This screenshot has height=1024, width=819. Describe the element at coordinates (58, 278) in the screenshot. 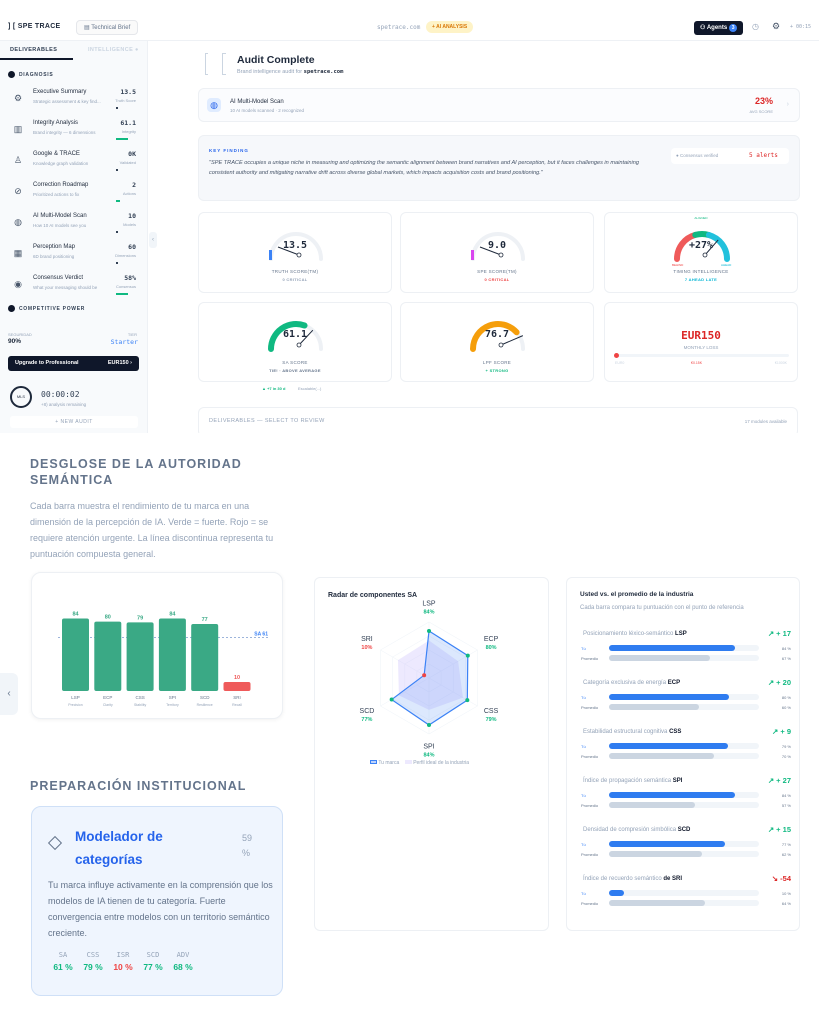

I see `sidebar-item-title: Consensus Verdict` at that location.